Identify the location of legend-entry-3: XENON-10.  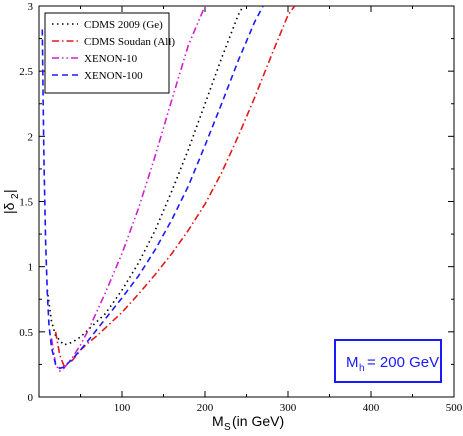
(111, 59).